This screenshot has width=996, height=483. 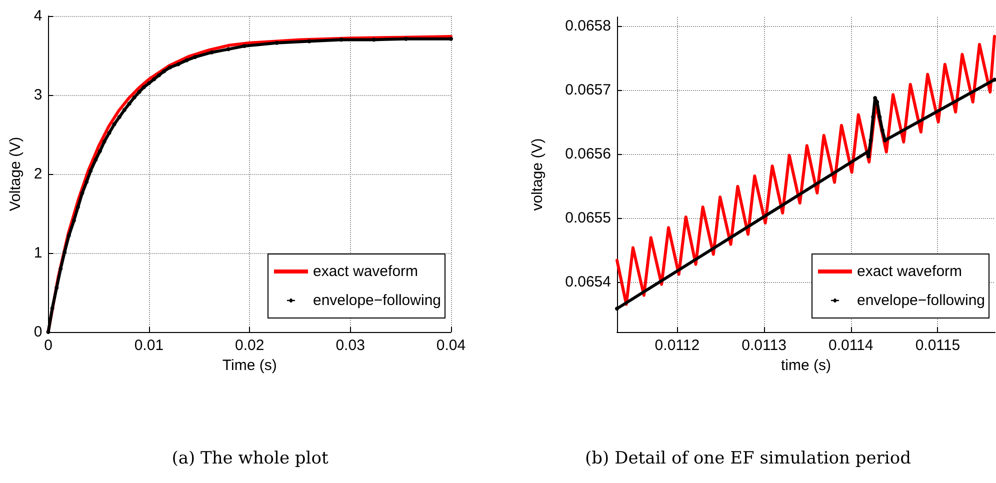 I want to click on text: (a) The whole plot, so click(x=250, y=458).